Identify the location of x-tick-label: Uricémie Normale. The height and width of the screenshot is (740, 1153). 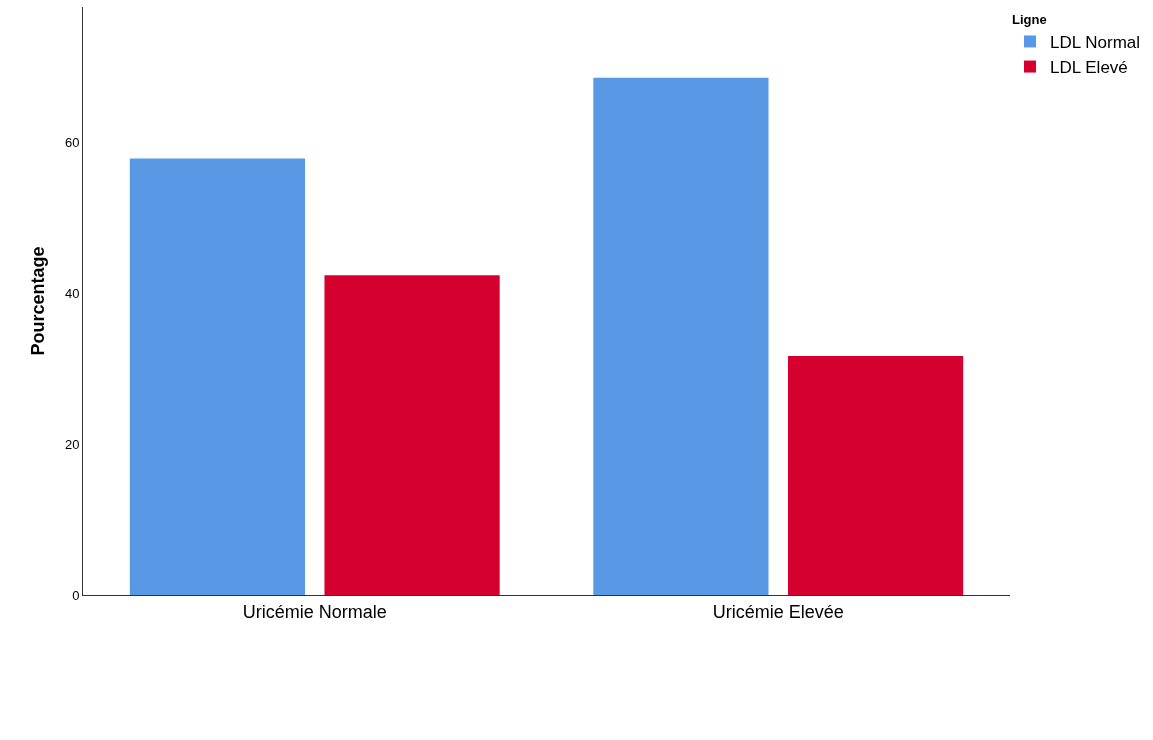
(314, 611).